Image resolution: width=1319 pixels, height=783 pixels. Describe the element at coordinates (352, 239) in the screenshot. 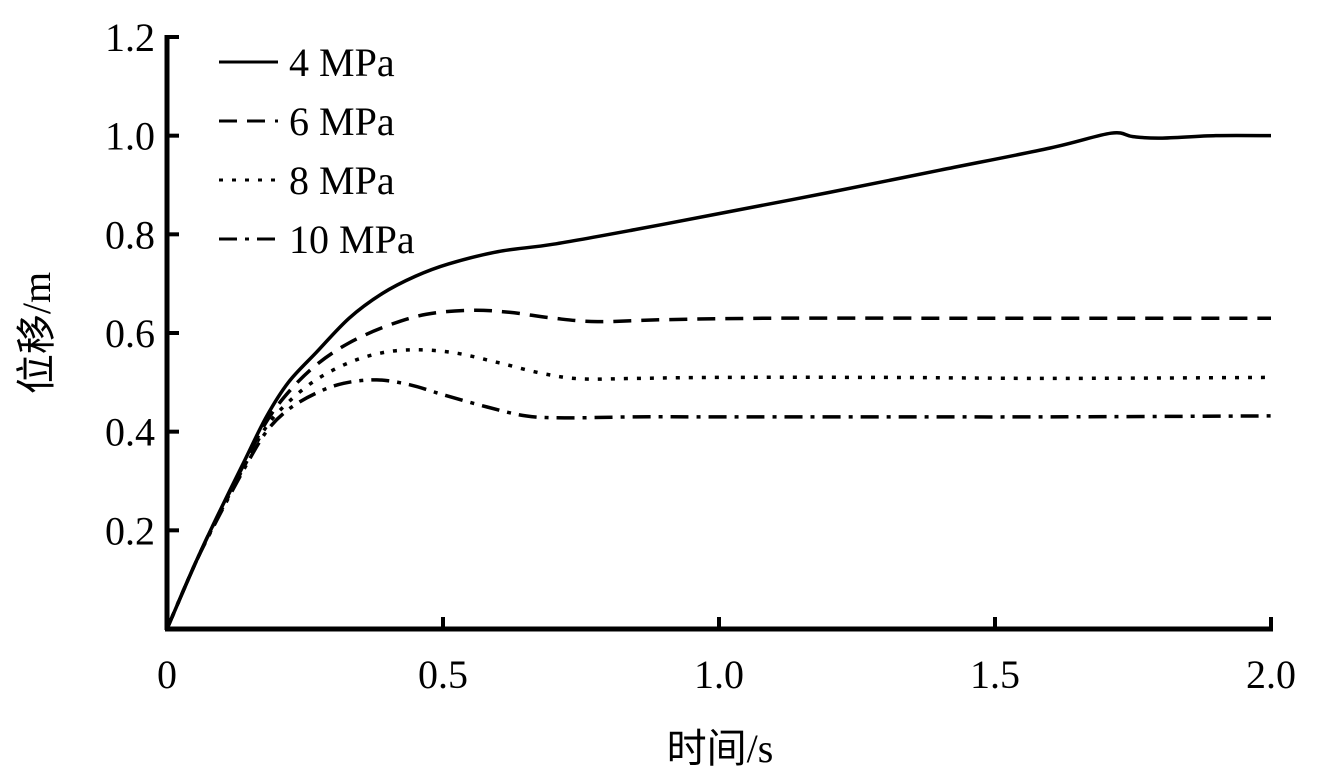

I see `legend-label: 10 MPa` at that location.